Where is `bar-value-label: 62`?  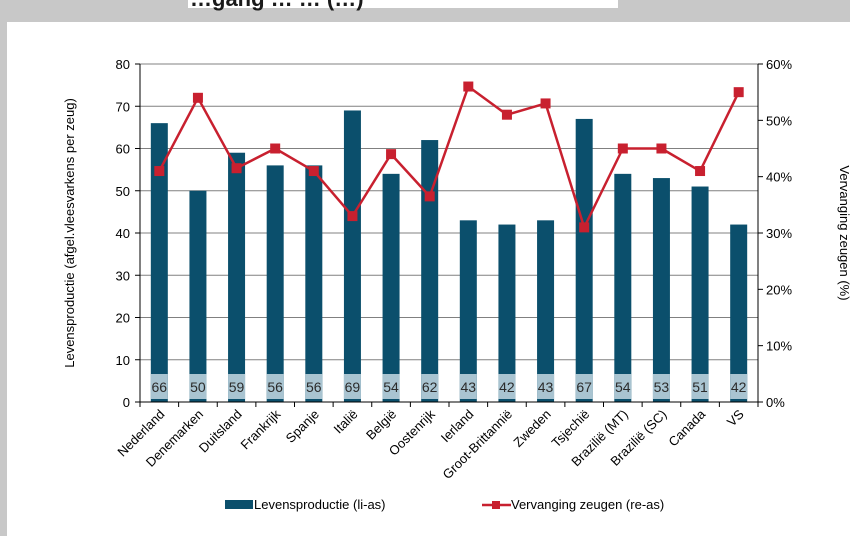
bar-value-label: 62 is located at coordinates (430, 387).